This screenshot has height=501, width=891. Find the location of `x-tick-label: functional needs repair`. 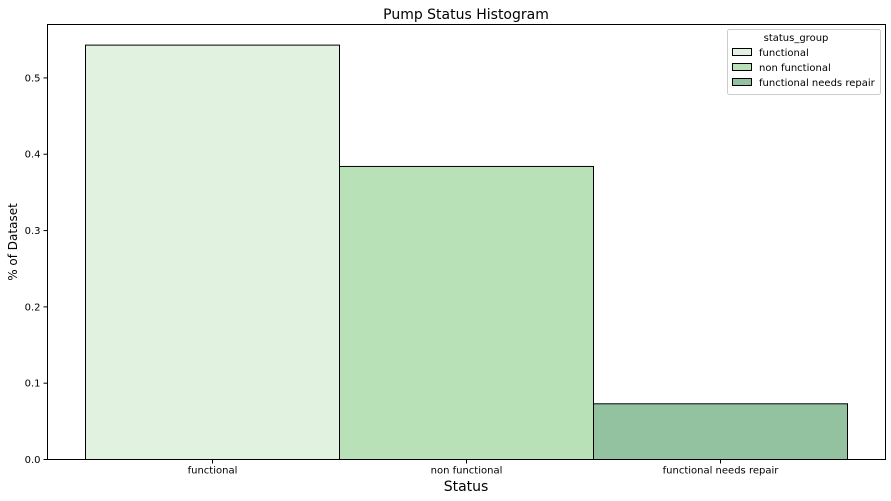

x-tick-label: functional needs repair is located at coordinates (721, 471).